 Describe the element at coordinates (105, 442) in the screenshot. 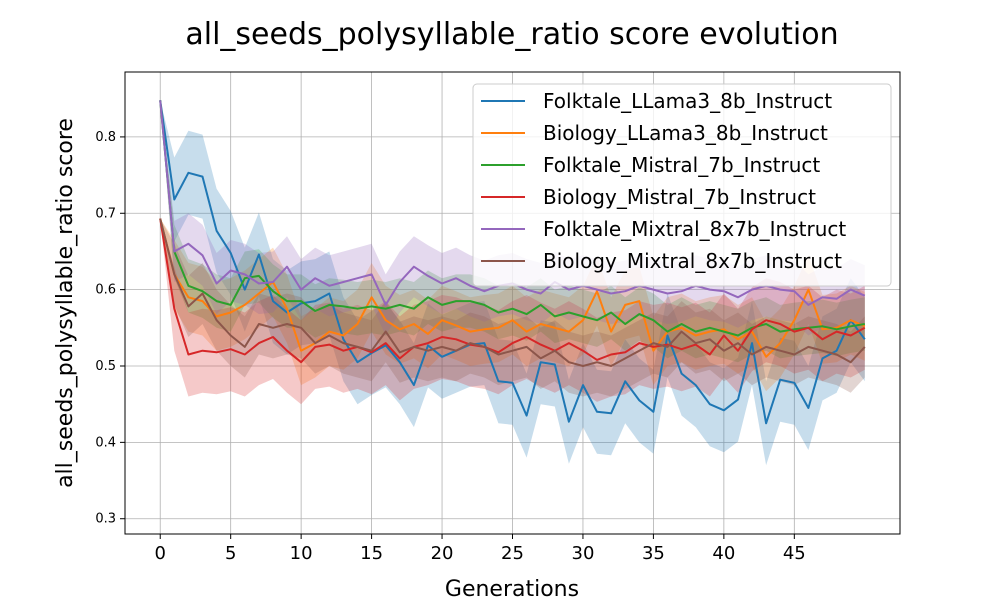

I see `y-tick-label: 0.4` at that location.